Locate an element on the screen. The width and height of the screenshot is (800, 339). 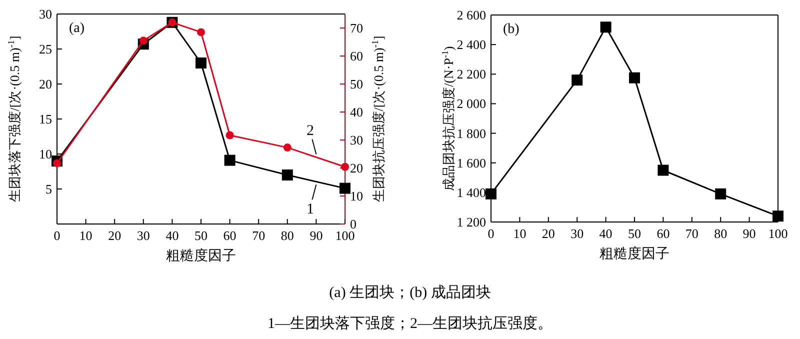
x-tick-label: 100 is located at coordinates (778, 233).